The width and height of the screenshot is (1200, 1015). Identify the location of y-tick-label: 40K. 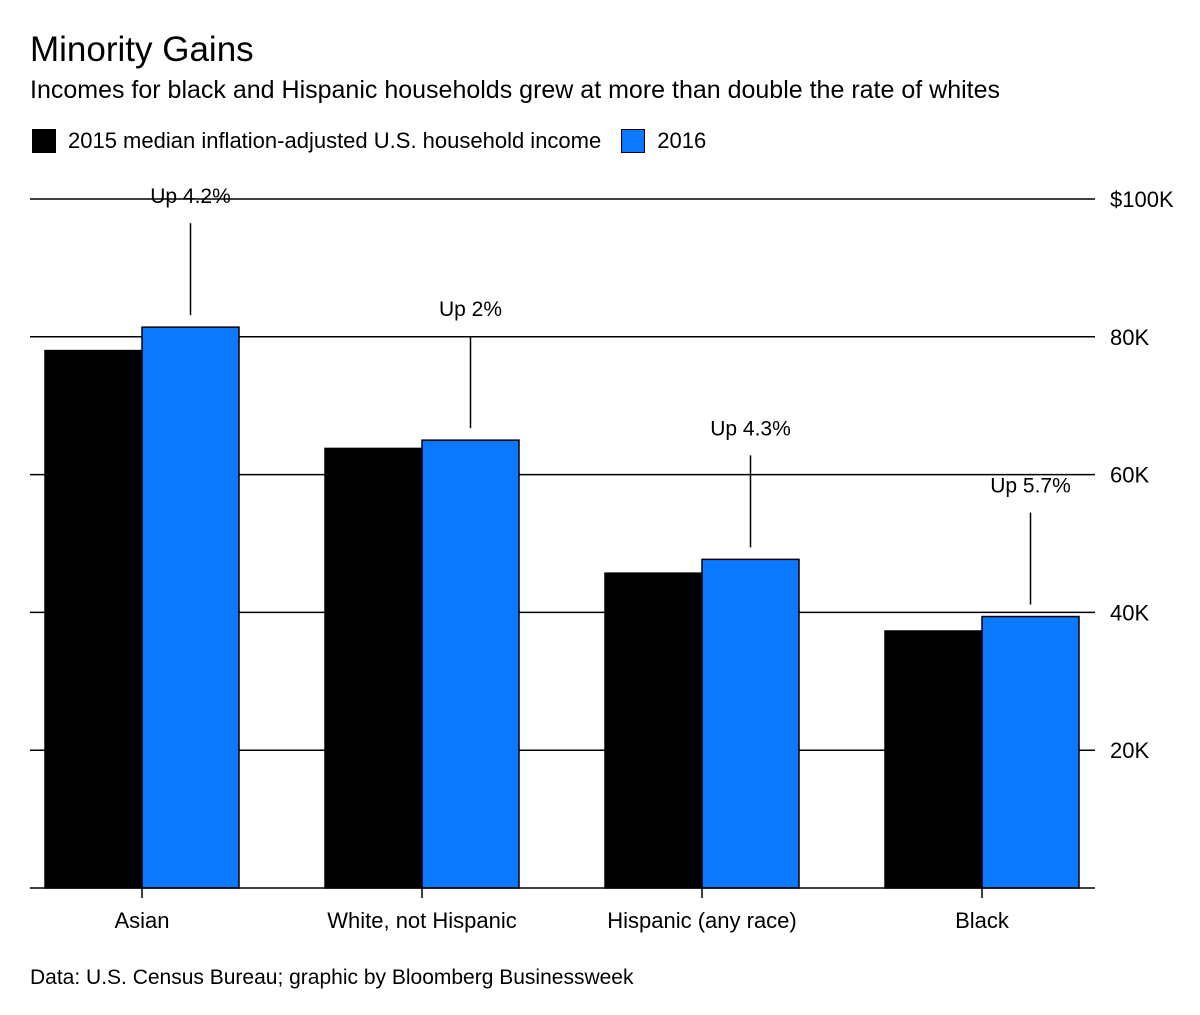
(1129, 612).